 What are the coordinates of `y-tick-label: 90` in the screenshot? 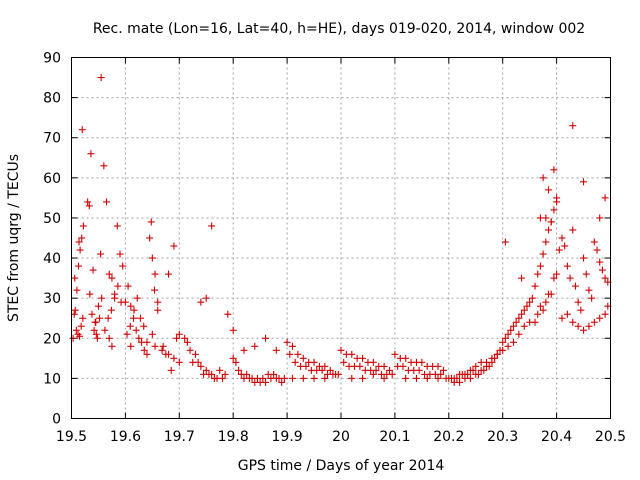 It's located at (52, 59).